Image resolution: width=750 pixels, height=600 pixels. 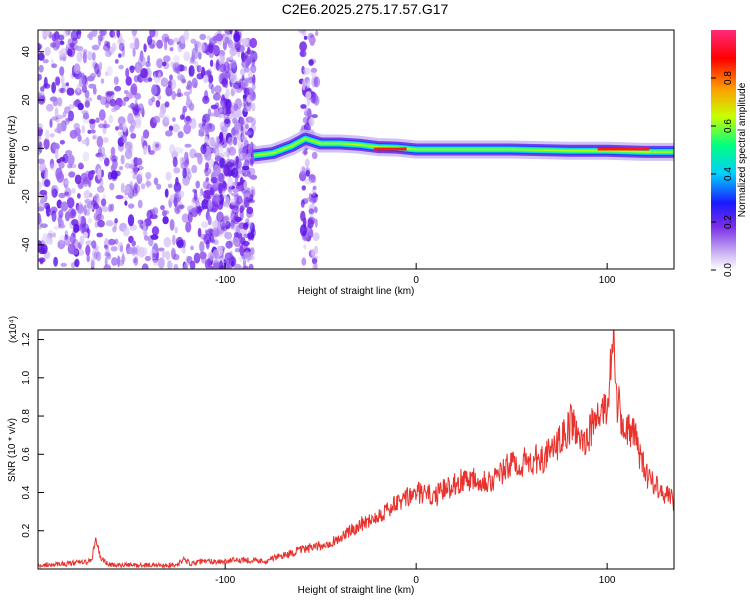 What do you see at coordinates (728, 78) in the screenshot?
I see `colorbar-tick-label: 0.8` at bounding box center [728, 78].